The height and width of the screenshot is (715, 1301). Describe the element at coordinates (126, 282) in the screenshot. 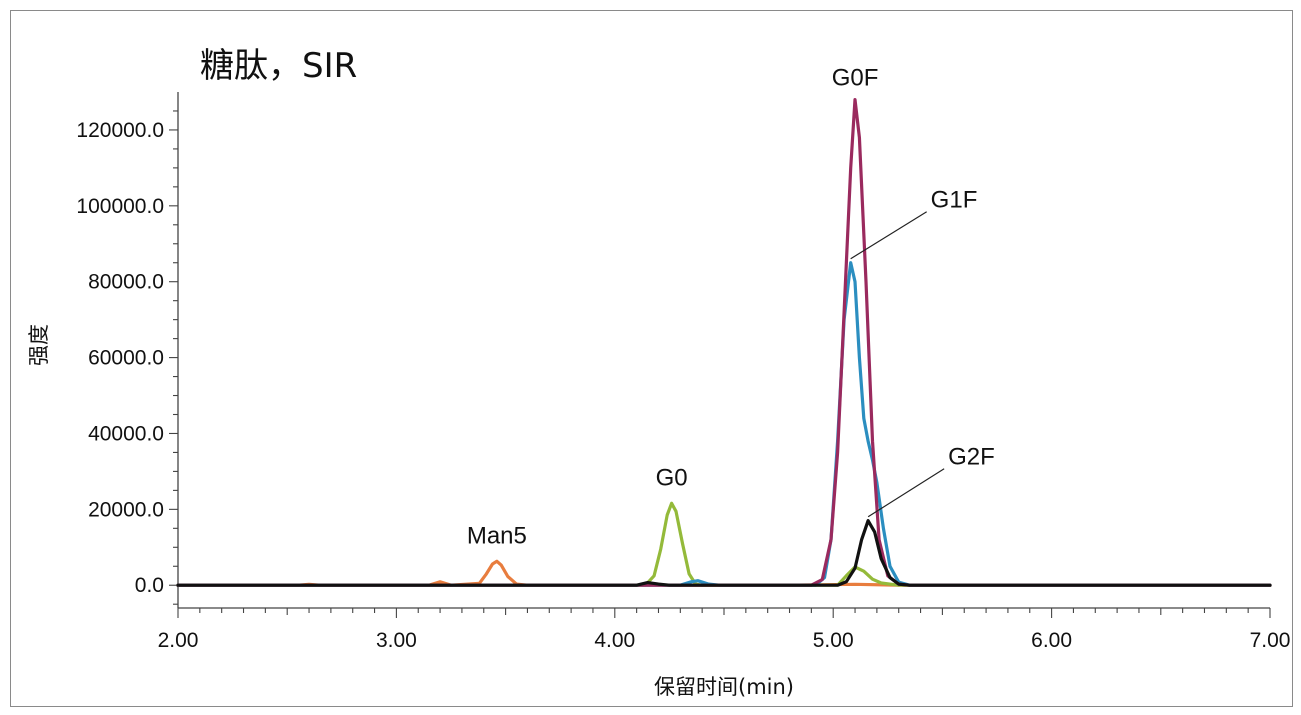

I see `y-tick-label: 80000.0` at that location.